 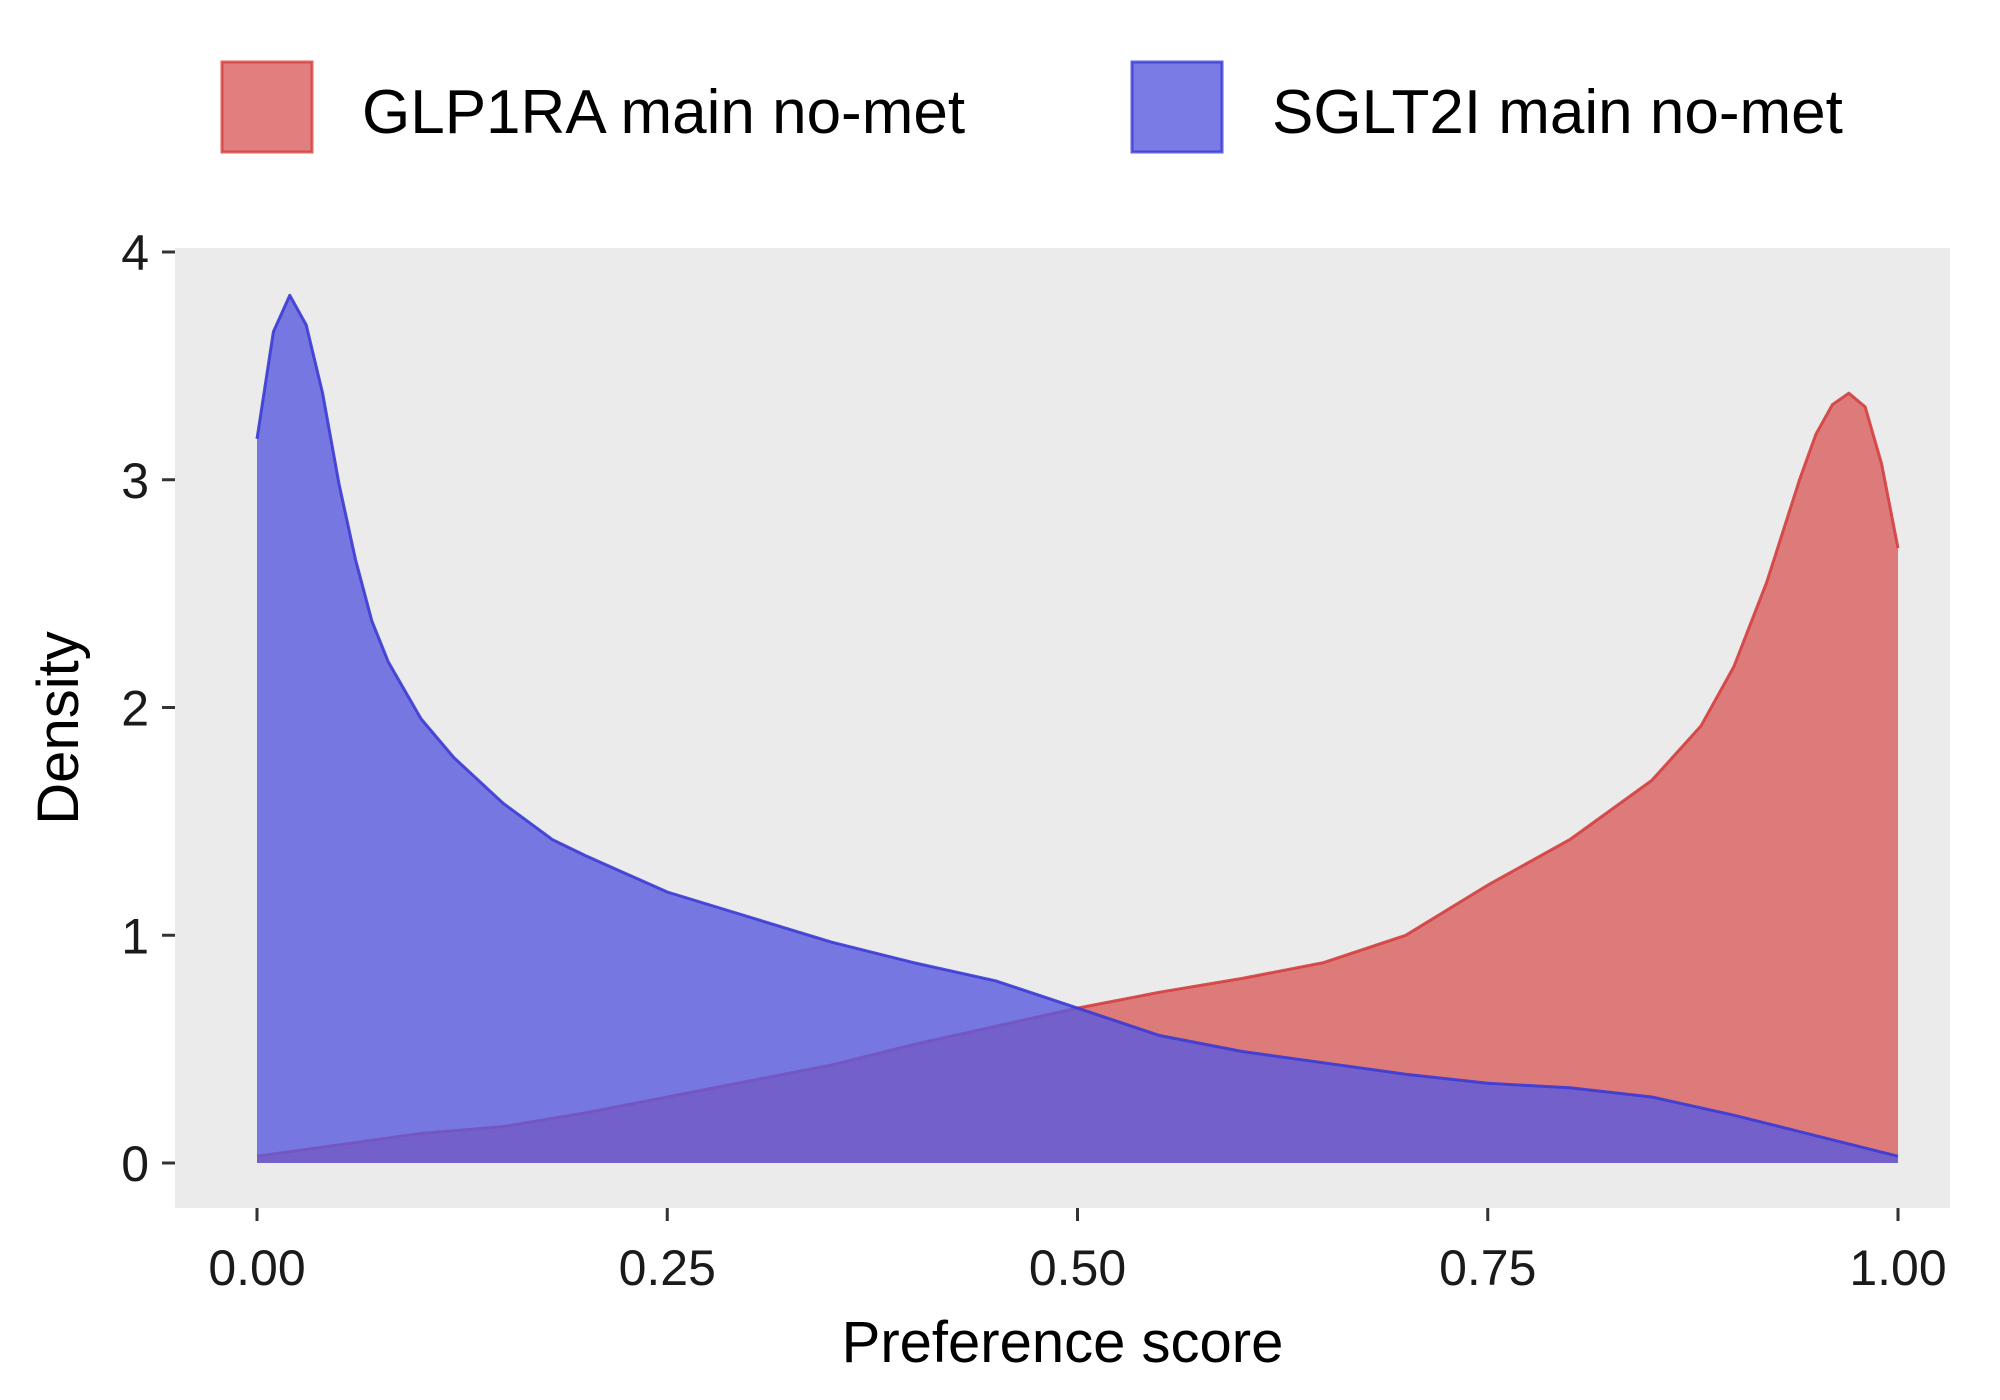 I want to click on x-tick-label: 0.50, so click(x=1077, y=1268).